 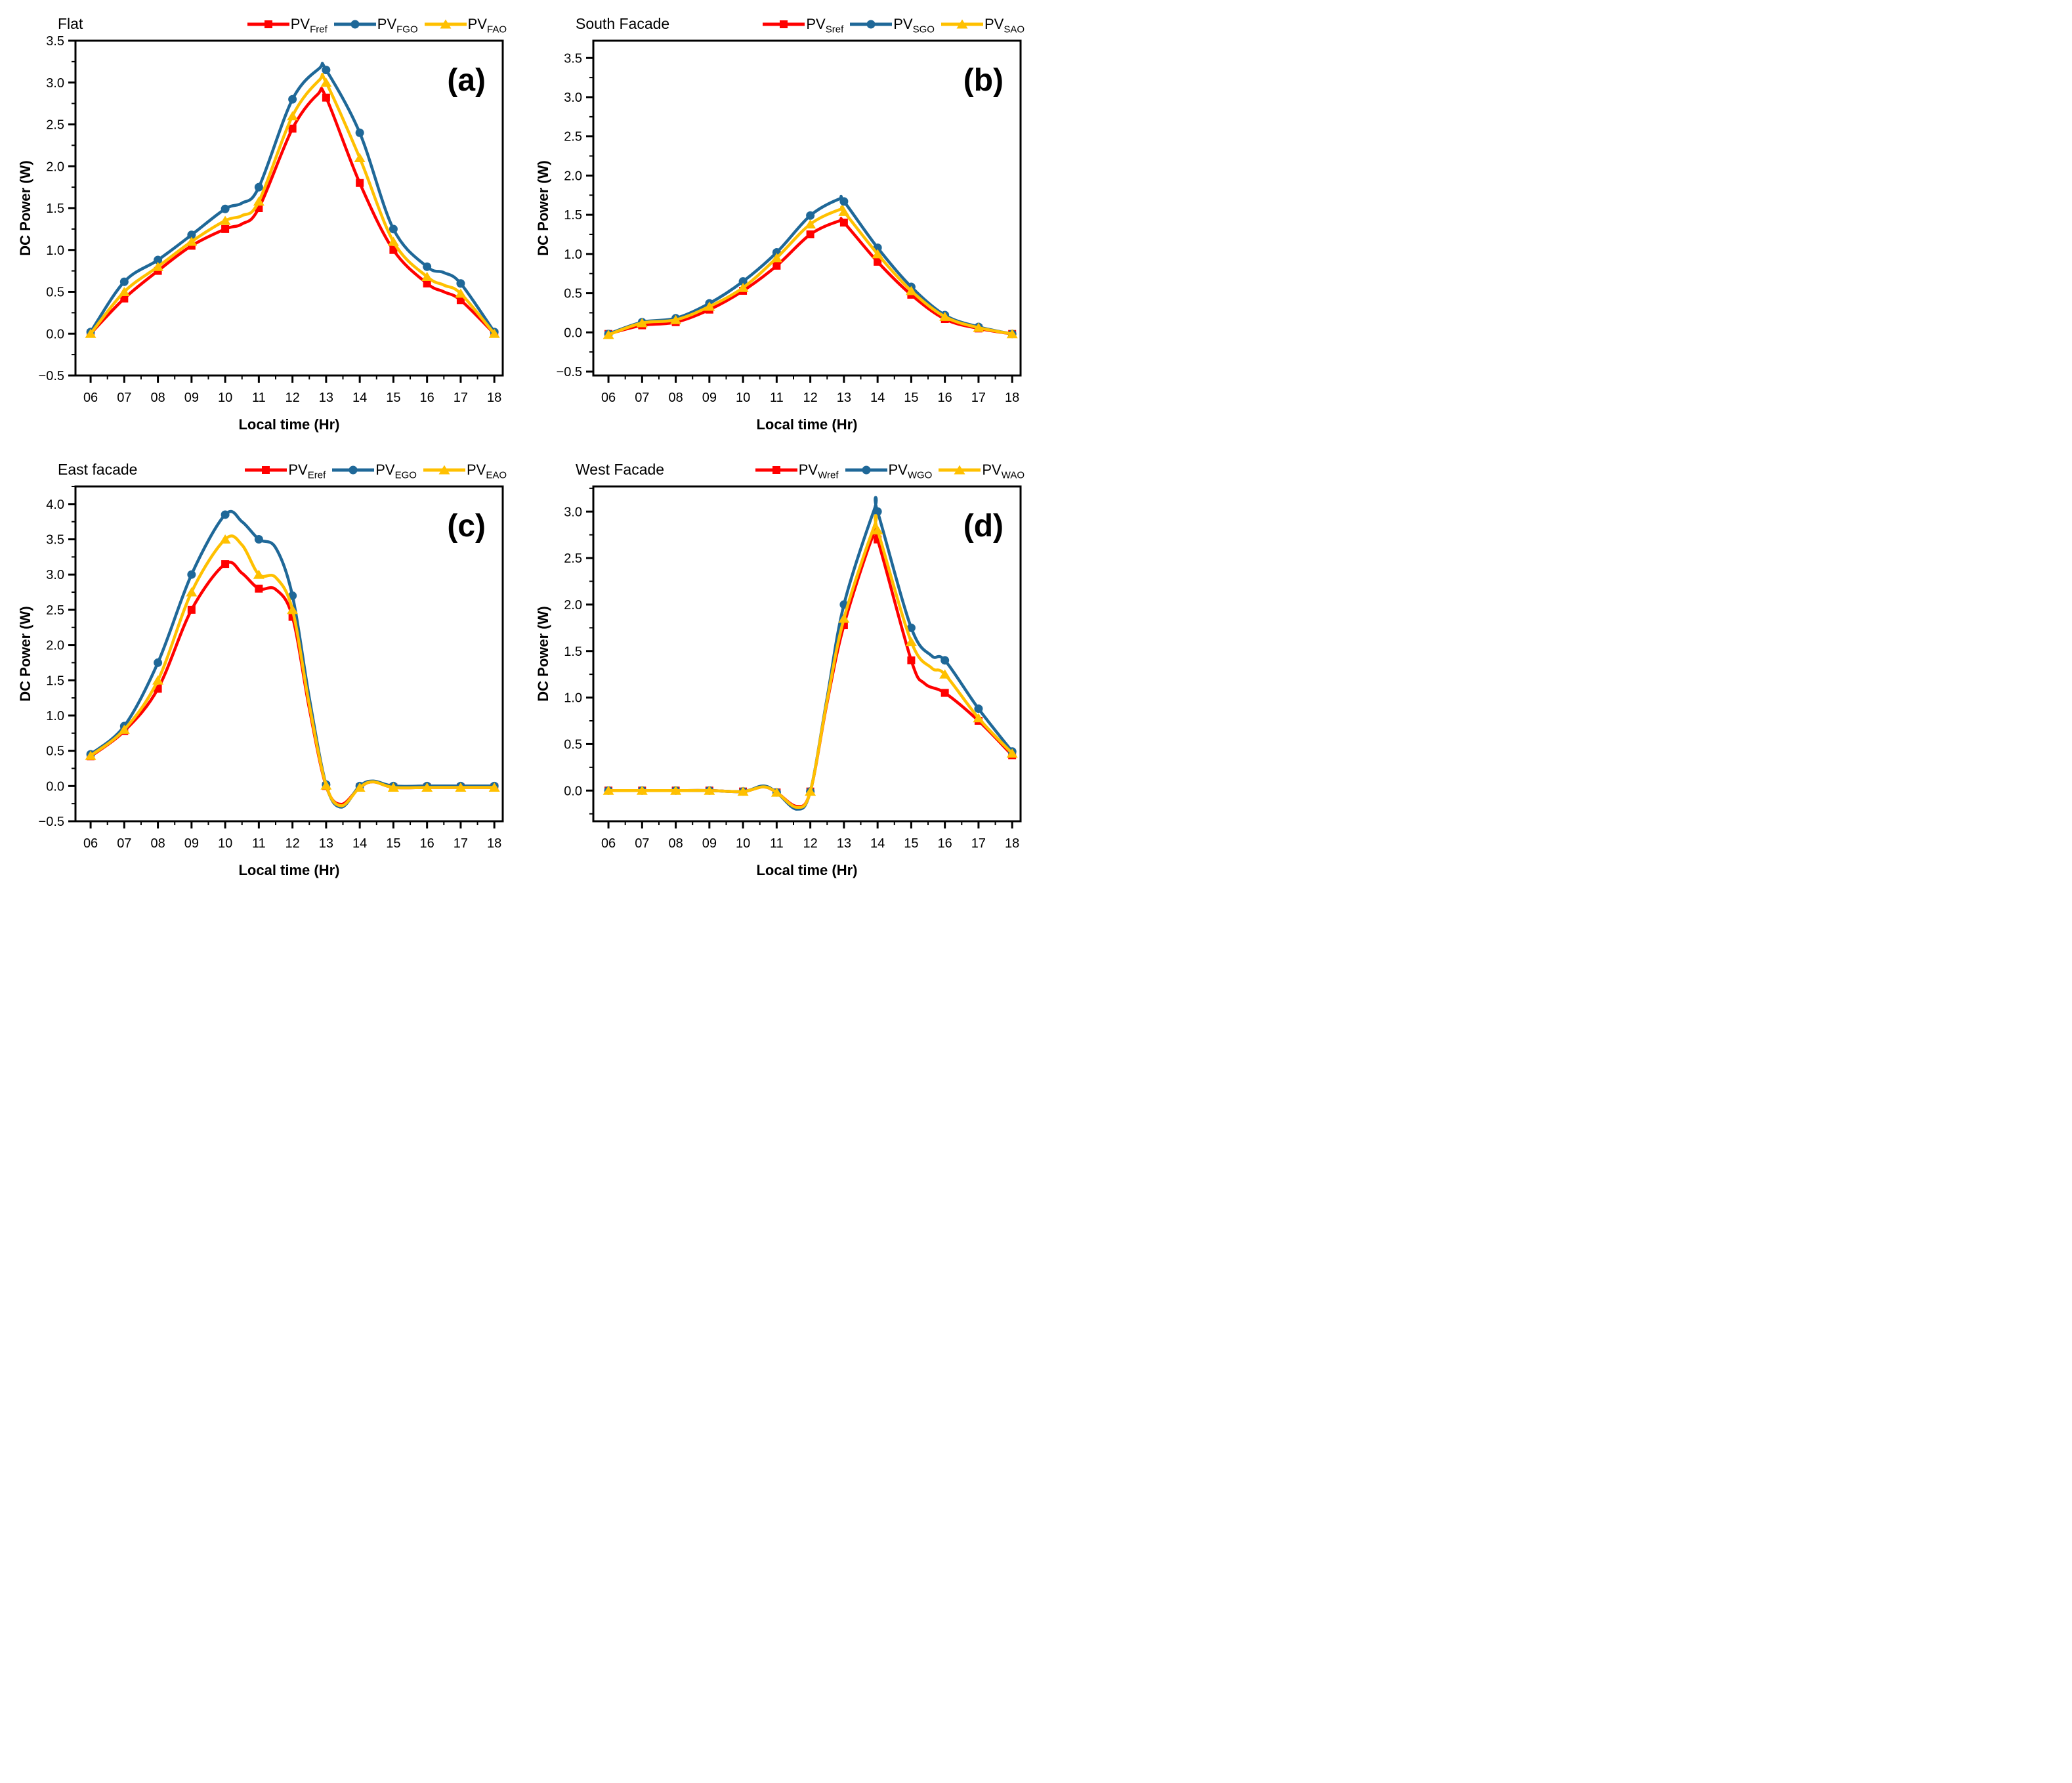 I want to click on panel-title: West Facade, so click(x=620, y=469).